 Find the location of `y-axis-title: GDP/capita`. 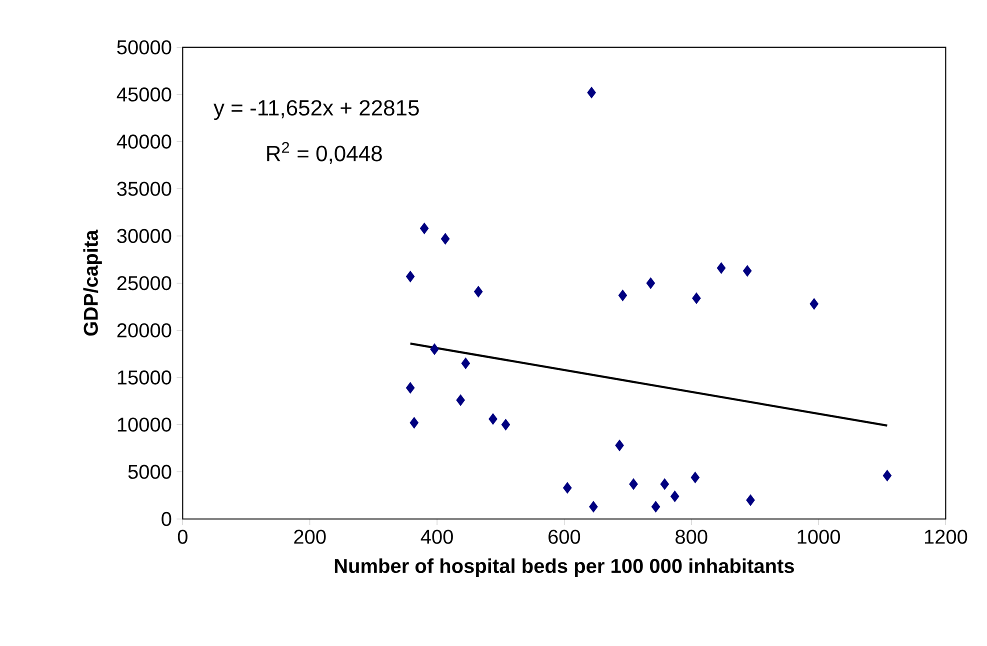

y-axis-title: GDP/capita is located at coordinates (92, 283).